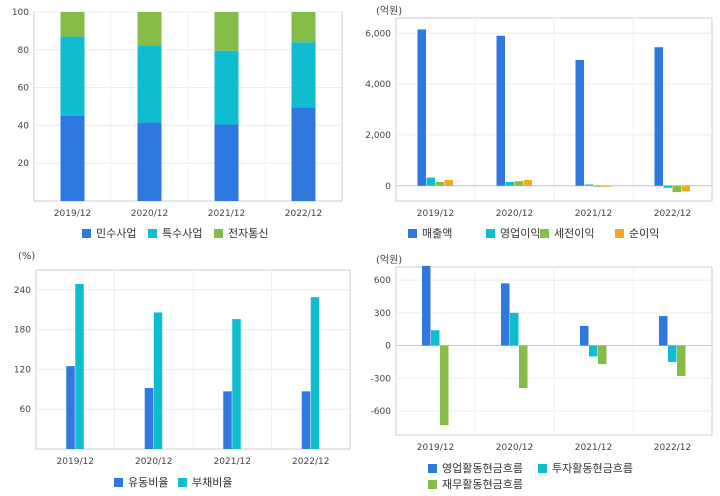 The height and width of the screenshot is (496, 720). I want to click on legend-item: 세전이익, so click(567, 233).